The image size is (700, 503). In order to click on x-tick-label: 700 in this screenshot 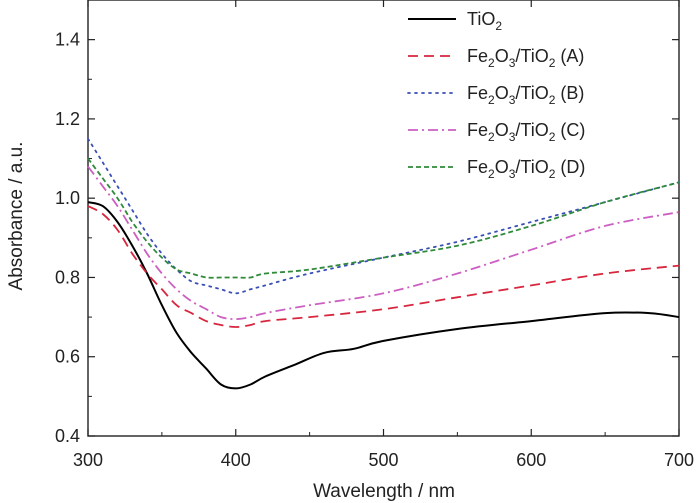, I will do `click(679, 460)`.